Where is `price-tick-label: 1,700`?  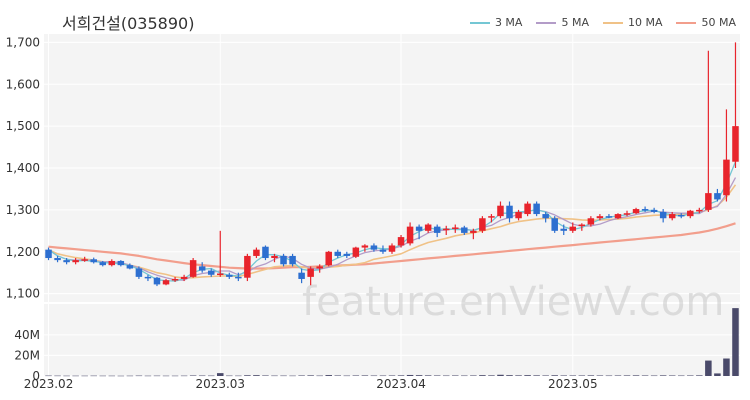 price-tick-label: 1,700 is located at coordinates (23, 42).